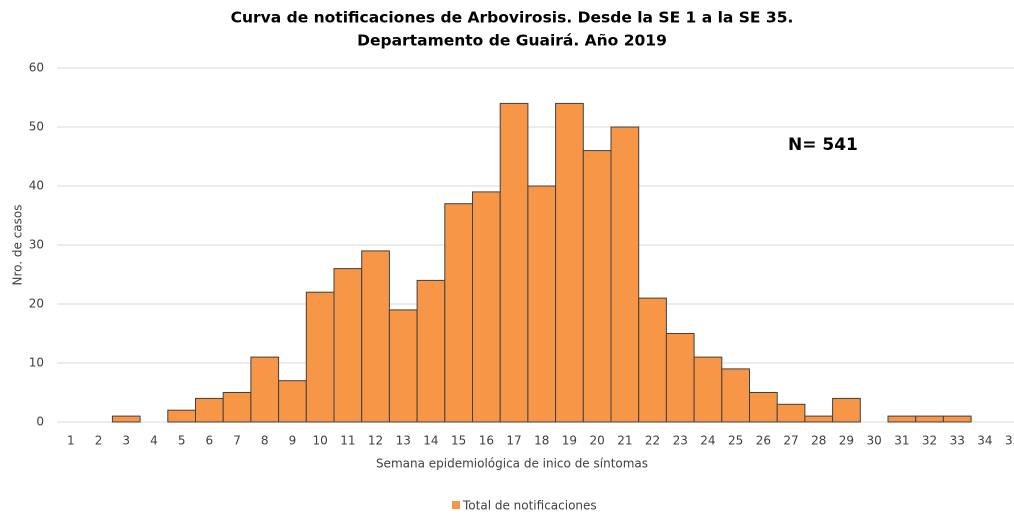 The height and width of the screenshot is (515, 1014). Describe the element at coordinates (18, 244) in the screenshot. I see `y-axis-label: Nro. de casos` at that location.